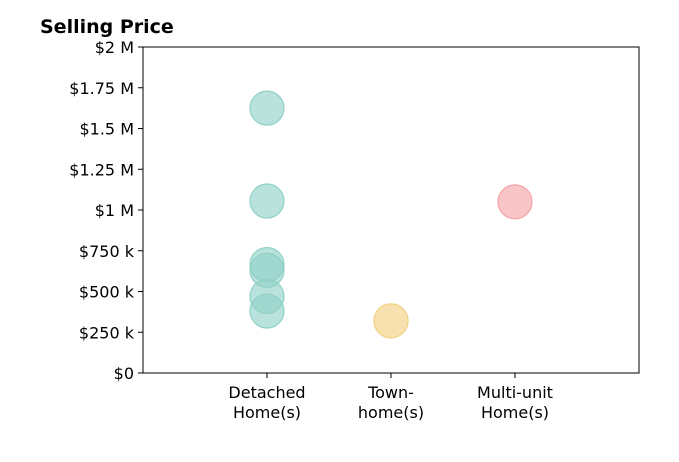  What do you see at coordinates (107, 332) in the screenshot?
I see `y-tick-label: $250 k` at bounding box center [107, 332].